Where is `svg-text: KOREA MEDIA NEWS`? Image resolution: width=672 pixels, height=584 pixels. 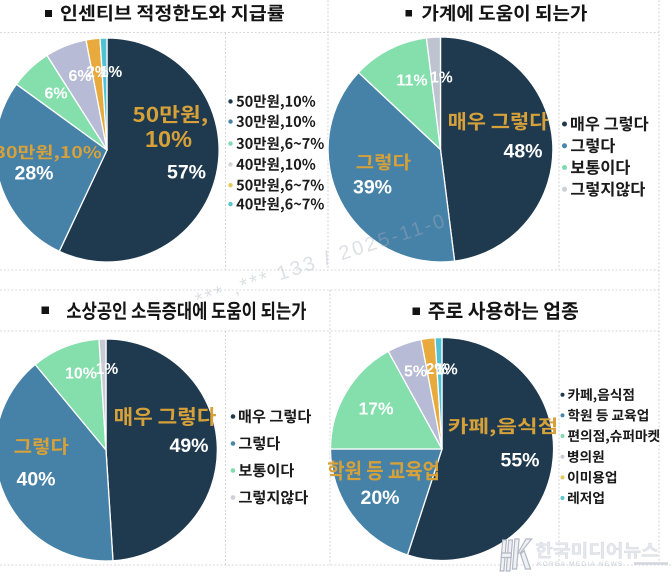
svg-text: KOREA MEDIA NEWS is located at coordinates (580, 564).